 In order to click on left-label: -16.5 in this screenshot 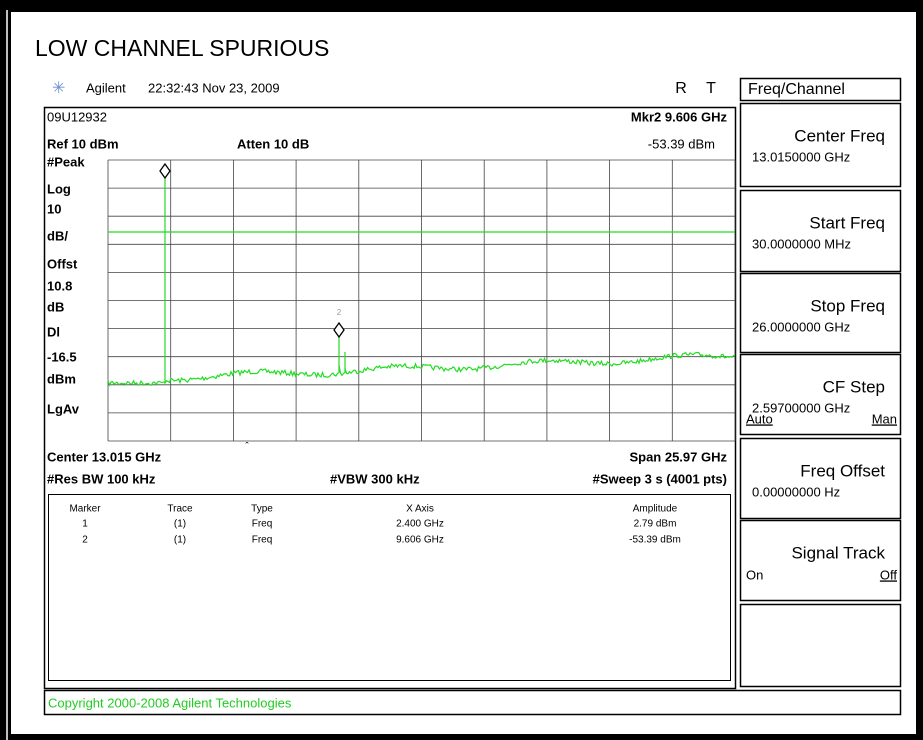, I will do `click(62, 356)`.